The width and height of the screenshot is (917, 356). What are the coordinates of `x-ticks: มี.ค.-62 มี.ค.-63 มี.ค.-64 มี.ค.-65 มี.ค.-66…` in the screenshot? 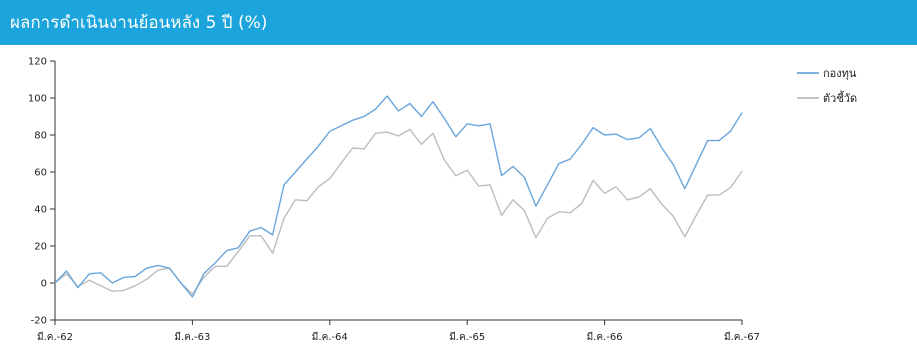 It's located at (398, 331).